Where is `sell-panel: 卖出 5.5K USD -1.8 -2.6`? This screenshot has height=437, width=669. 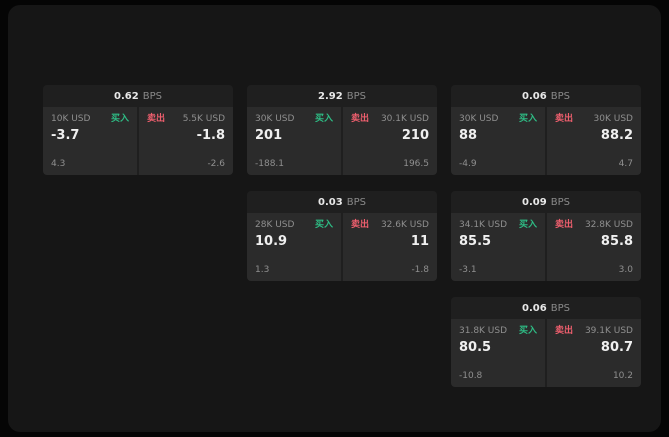 sell-panel: 卖出 5.5K USD -1.8 -2.6 is located at coordinates (186, 141).